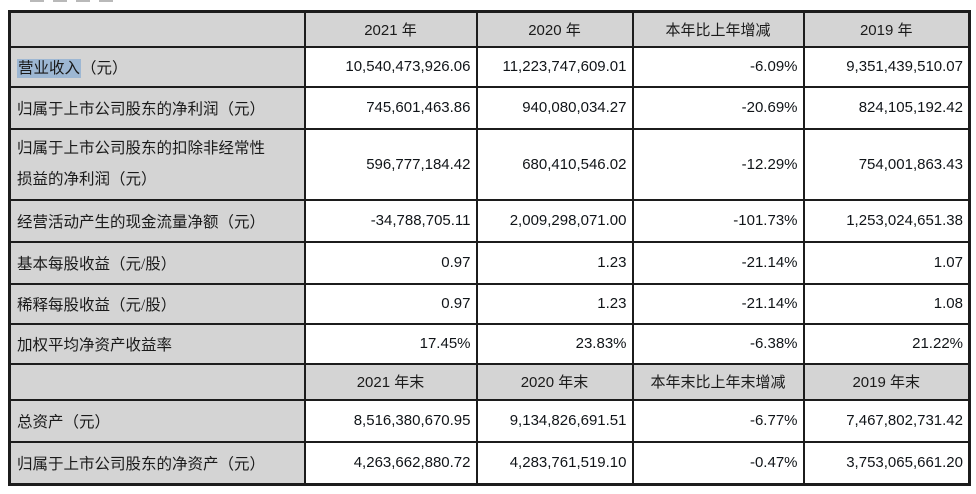 The image size is (976, 494). I want to click on table-row-weighted-roe: 加权平均净资产收益率 17.45% 23.83% -6.38% 21.22%, so click(489, 343).